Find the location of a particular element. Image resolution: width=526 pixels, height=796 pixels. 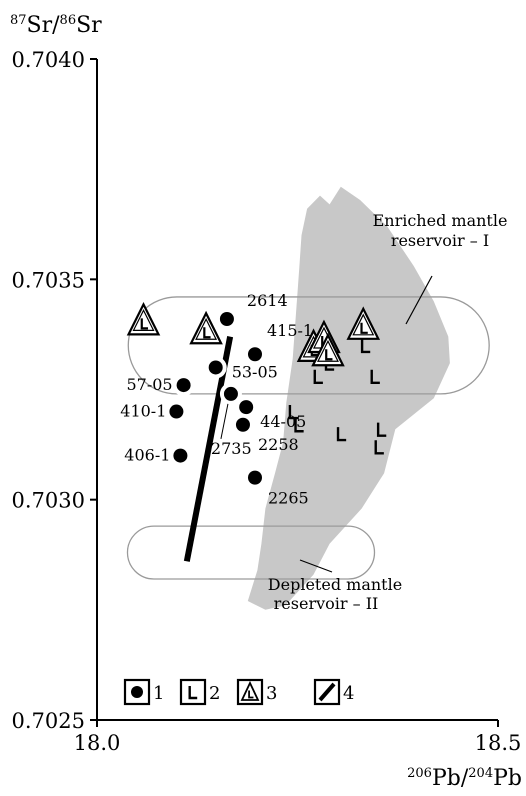

legend-item: 1 is located at coordinates (143, 692).